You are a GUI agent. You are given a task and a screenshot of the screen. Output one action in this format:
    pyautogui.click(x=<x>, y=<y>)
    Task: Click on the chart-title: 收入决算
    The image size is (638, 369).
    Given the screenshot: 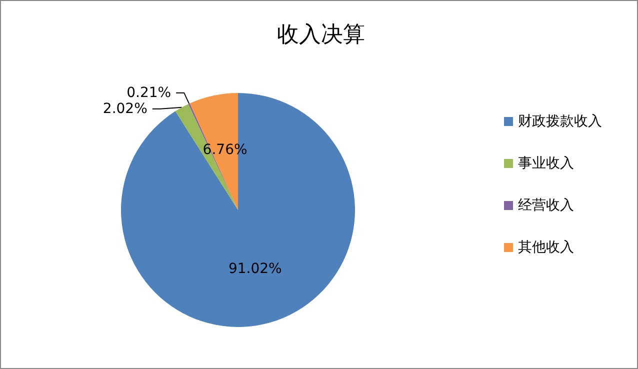 What is the action you would take?
    pyautogui.click(x=321, y=35)
    